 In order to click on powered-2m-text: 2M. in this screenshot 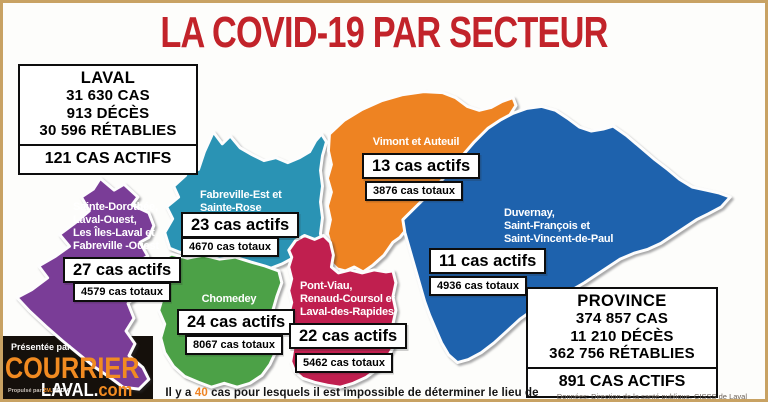, I will do `click(48, 391)`.